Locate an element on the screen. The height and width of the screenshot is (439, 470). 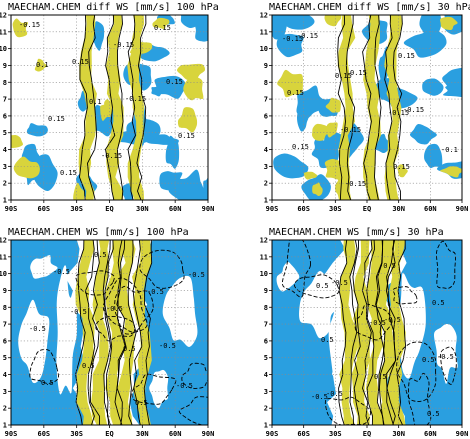
chart-title: MAECHAM.CHEM diff WS [mm/s] 30 hPa is located at coordinates (369, 7).